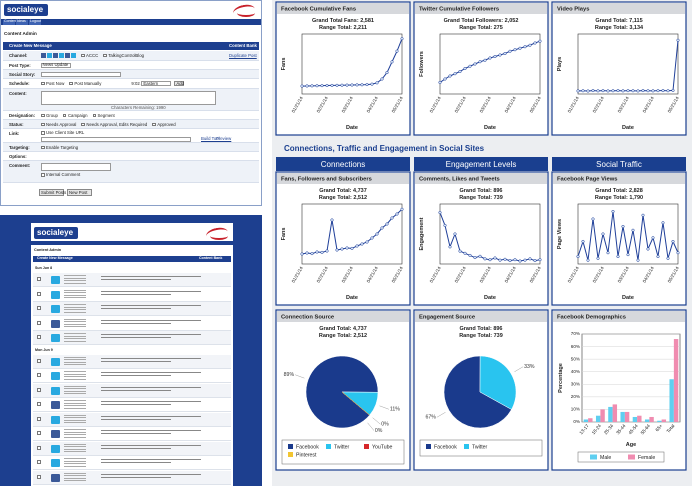 The width and height of the screenshot is (692, 486). What do you see at coordinates (56, 65) in the screenshot?
I see `select-box` at bounding box center [56, 65].